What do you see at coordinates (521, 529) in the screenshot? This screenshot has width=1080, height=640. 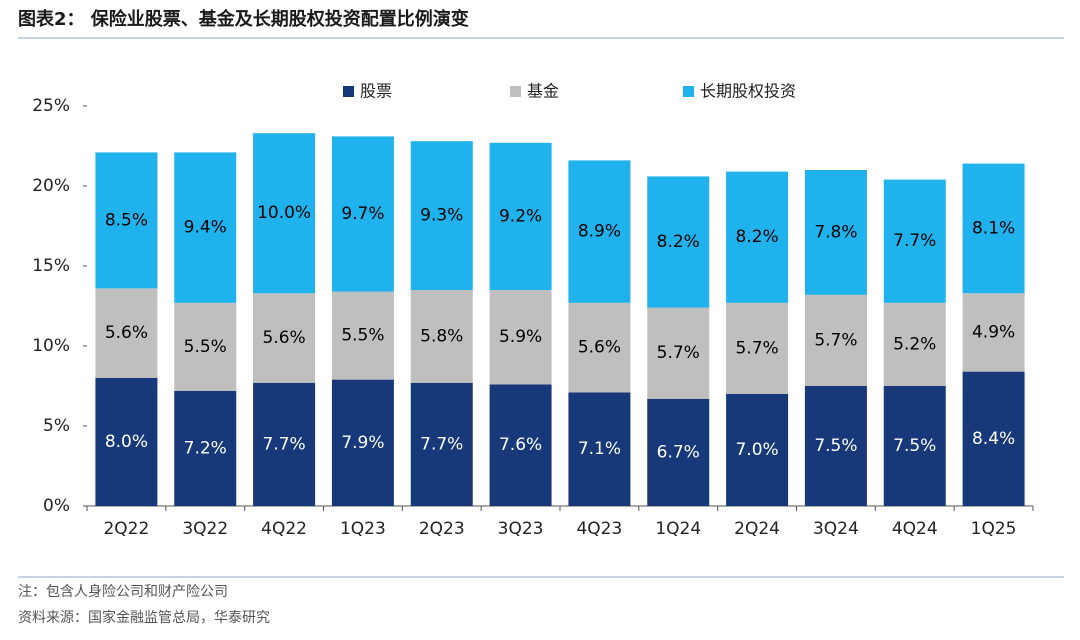 I see `x-tick-label: 3Q23` at bounding box center [521, 529].